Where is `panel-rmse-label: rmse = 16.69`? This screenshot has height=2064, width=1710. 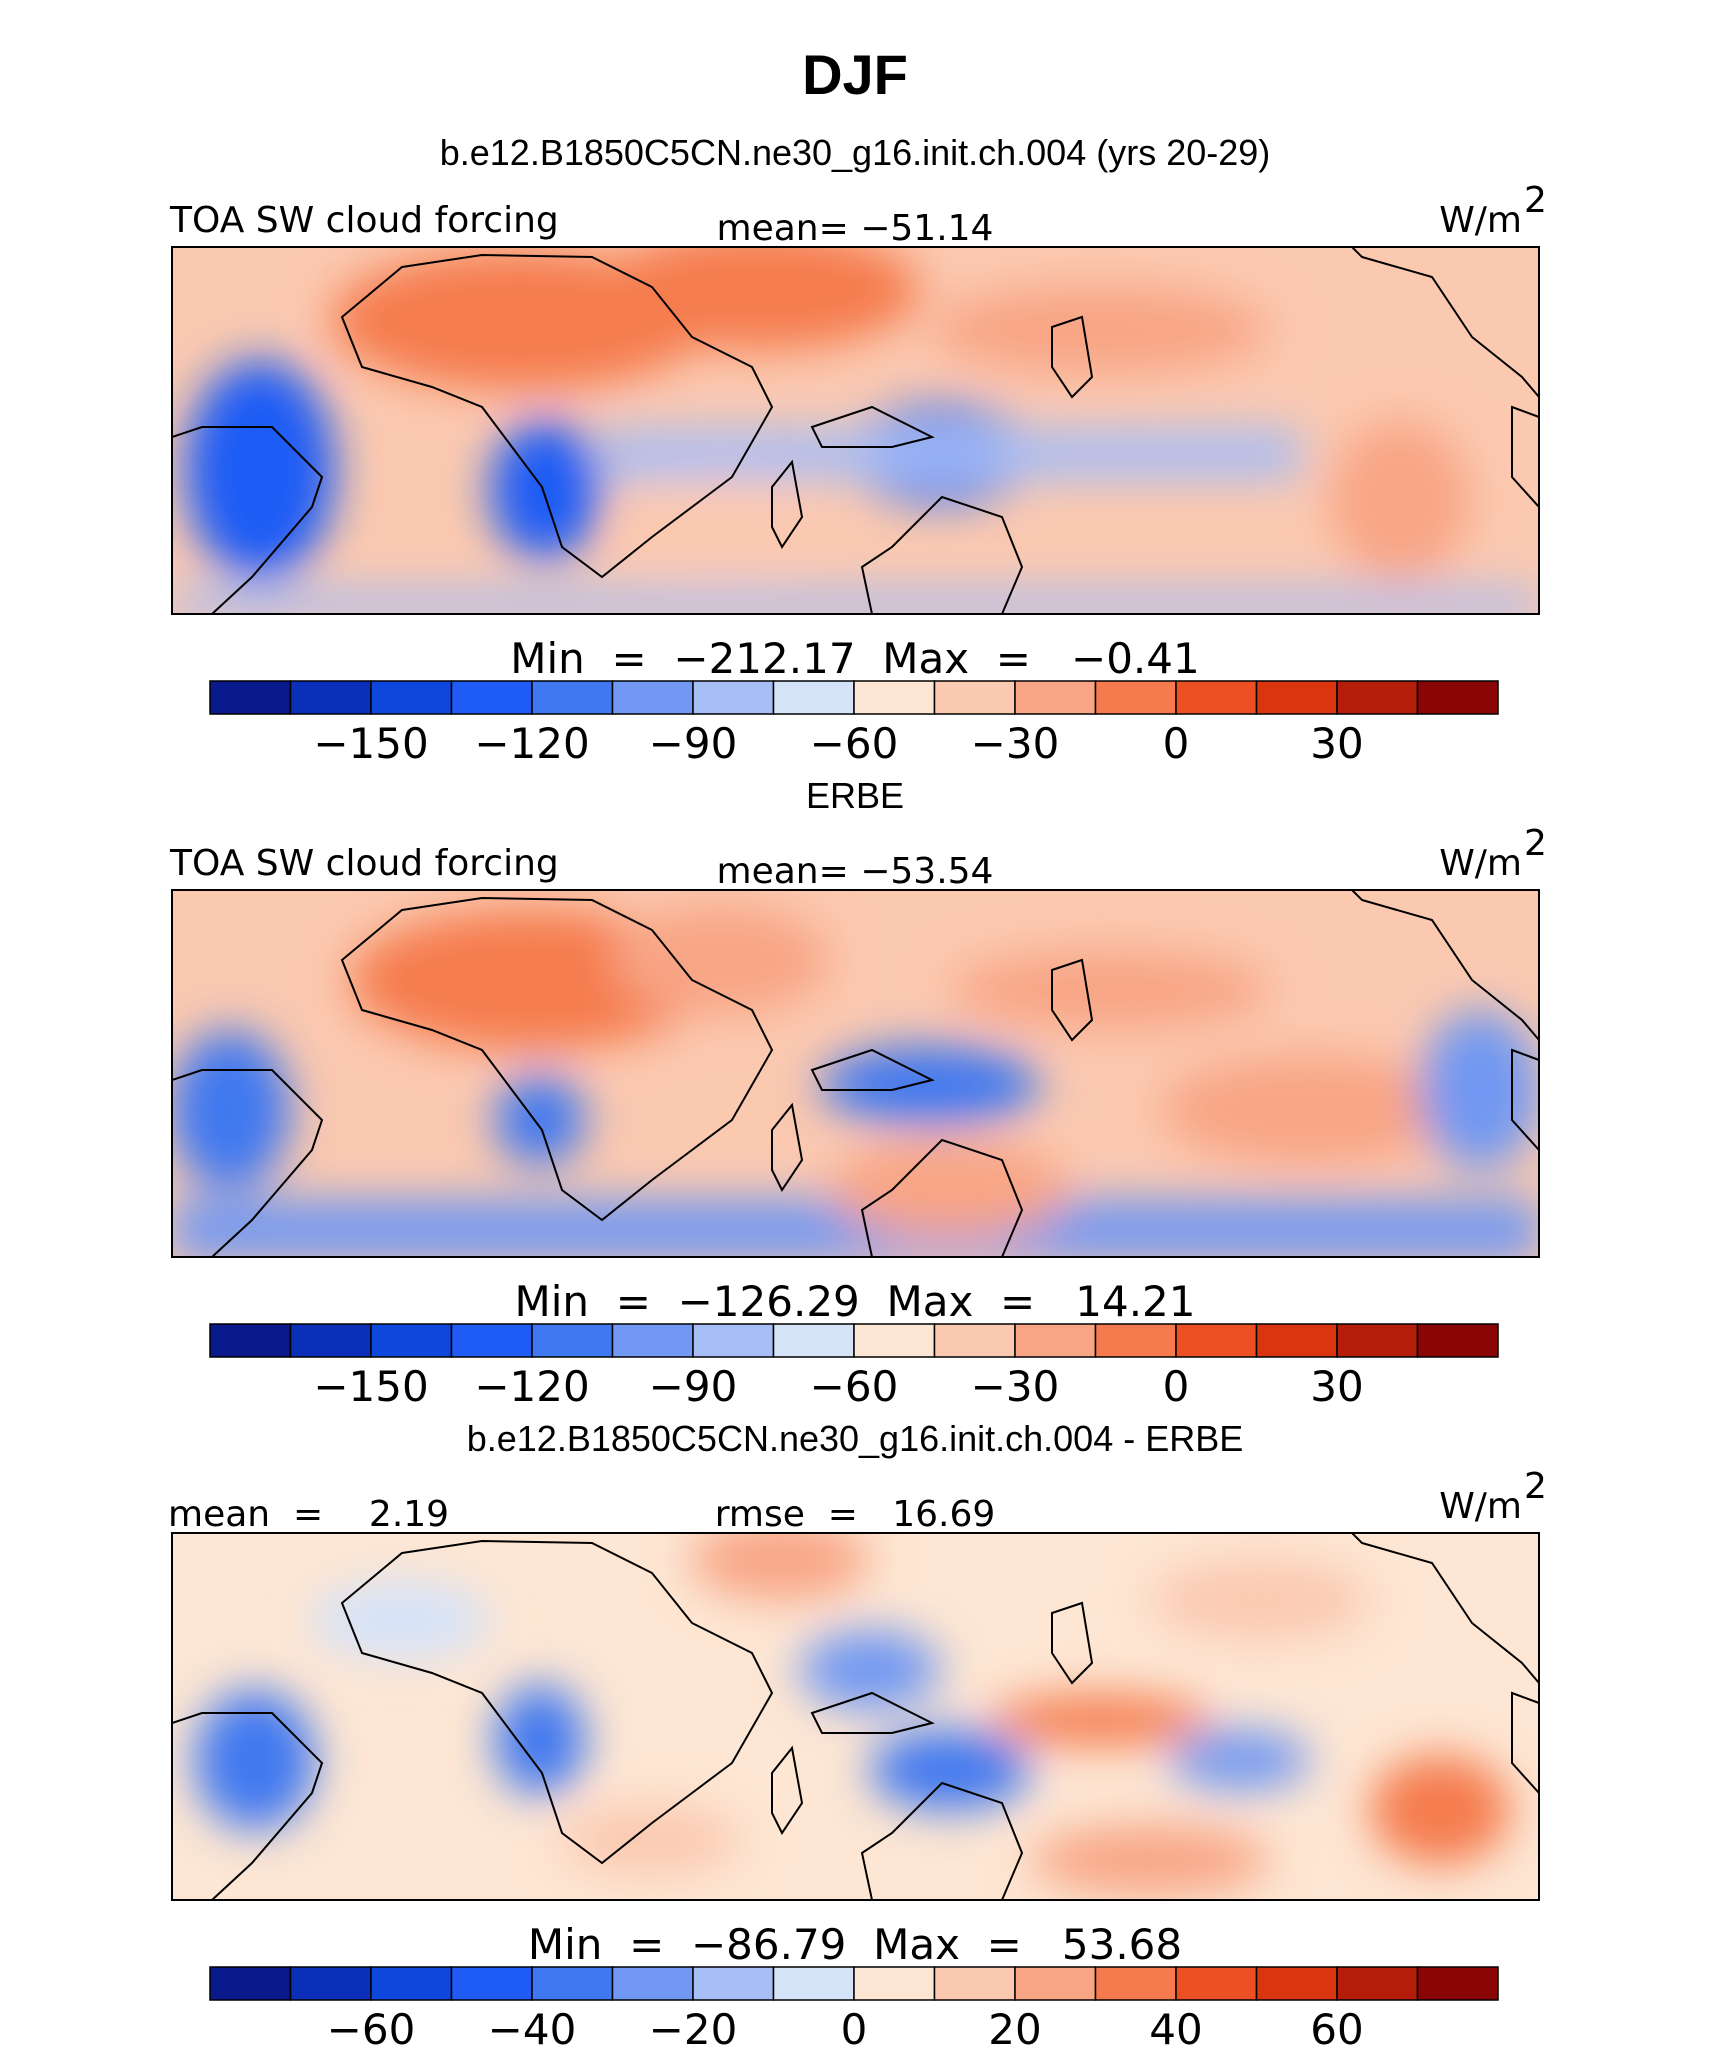
panel-rmse-label: rmse = 16.69 is located at coordinates (855, 1514).